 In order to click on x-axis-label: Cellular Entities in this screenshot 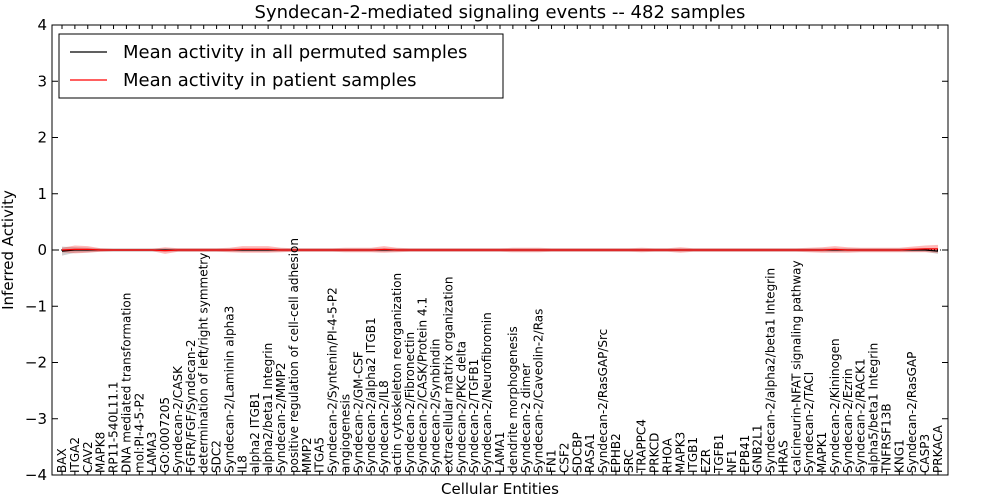, I will do `click(500, 489)`.